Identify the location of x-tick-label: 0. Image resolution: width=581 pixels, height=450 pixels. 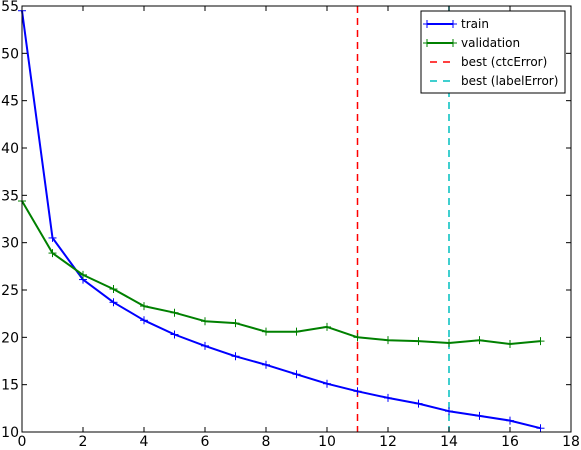
(22, 442).